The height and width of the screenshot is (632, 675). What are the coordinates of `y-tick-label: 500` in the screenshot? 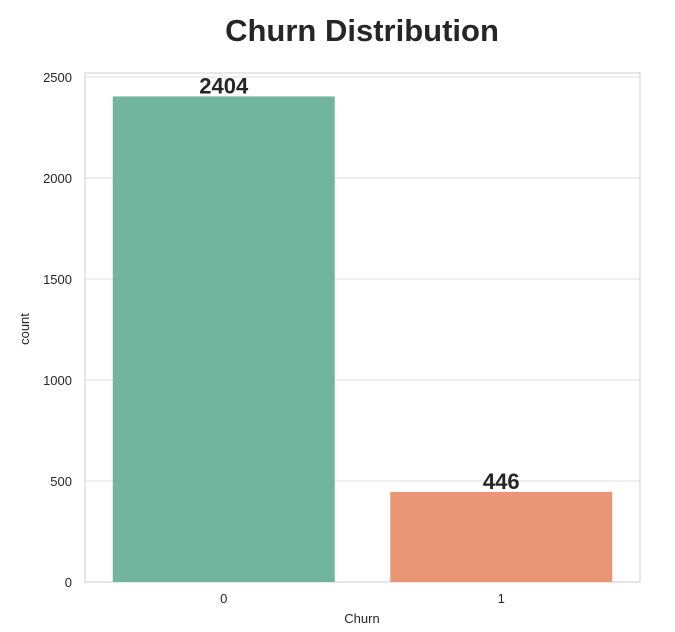 It's located at (61, 481).